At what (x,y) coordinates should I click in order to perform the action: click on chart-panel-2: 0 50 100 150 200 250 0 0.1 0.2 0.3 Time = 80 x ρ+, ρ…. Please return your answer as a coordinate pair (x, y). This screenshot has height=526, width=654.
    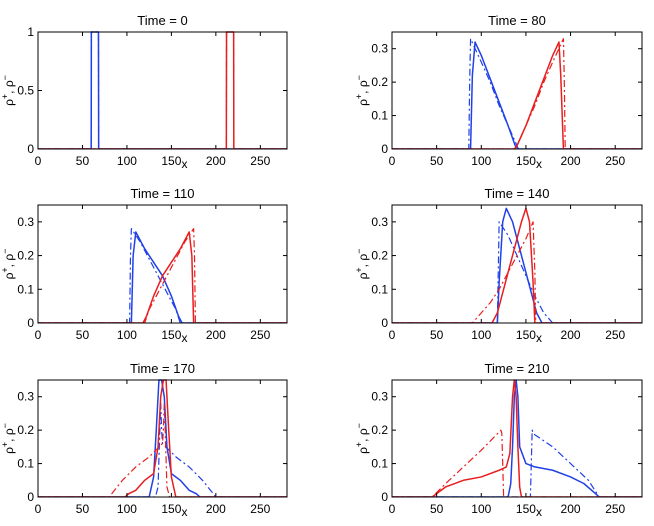
    Looking at the image, I should click on (498, 92).